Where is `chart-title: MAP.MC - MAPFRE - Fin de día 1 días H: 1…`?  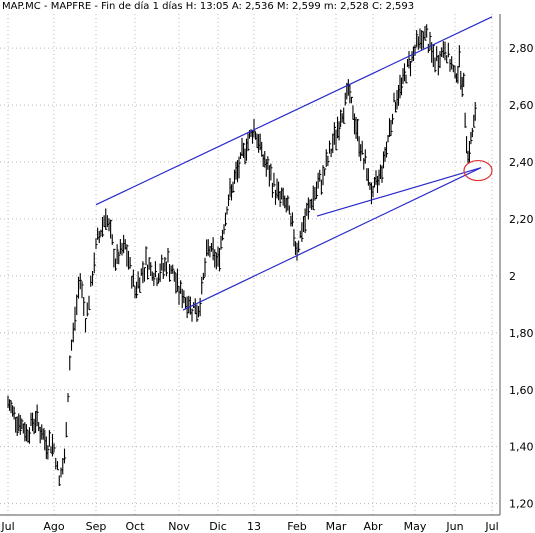
chart-title: MAP.MC - MAPFRE - Fin de día 1 días H: 1… is located at coordinates (208, 6).